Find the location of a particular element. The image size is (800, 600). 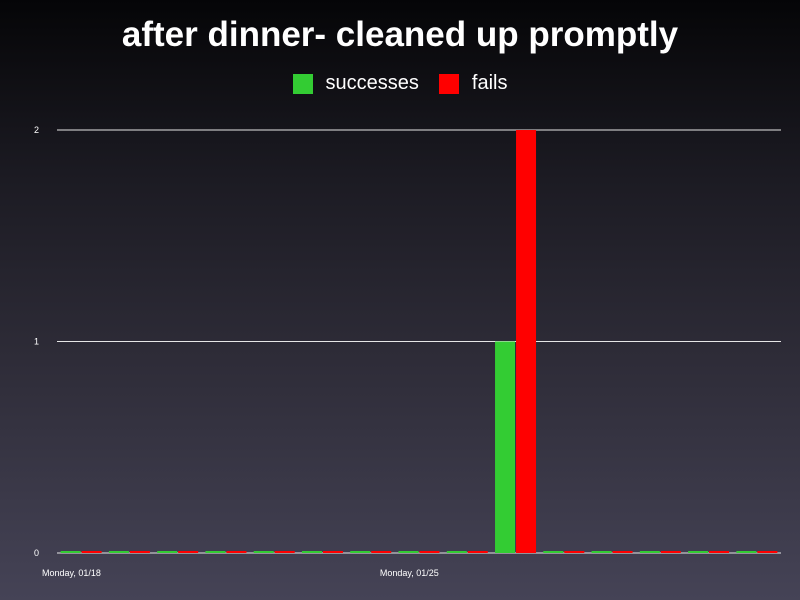

y-tick-label-2: 2 is located at coordinates (36, 130).